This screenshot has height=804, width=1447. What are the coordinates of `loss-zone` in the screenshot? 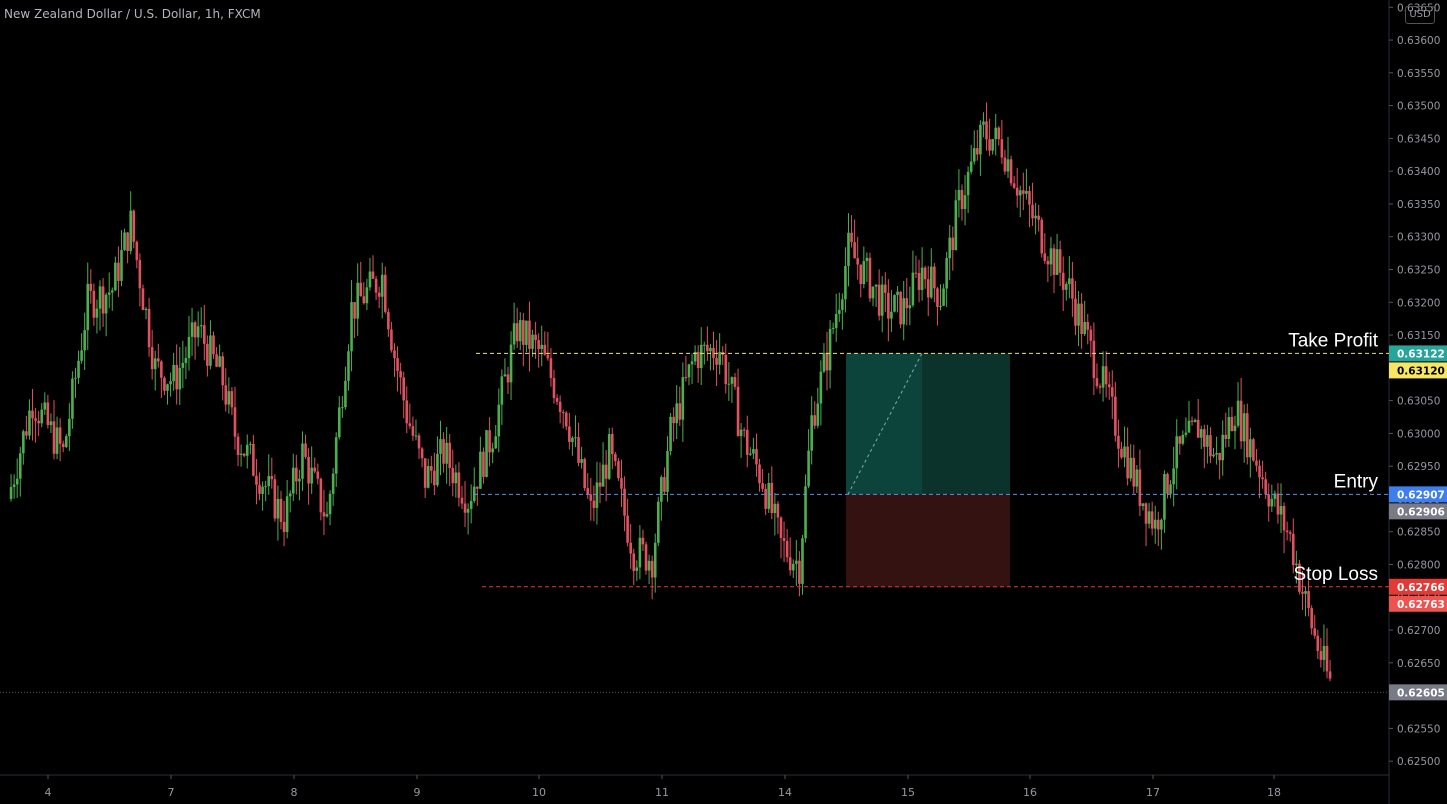 It's located at (928, 540).